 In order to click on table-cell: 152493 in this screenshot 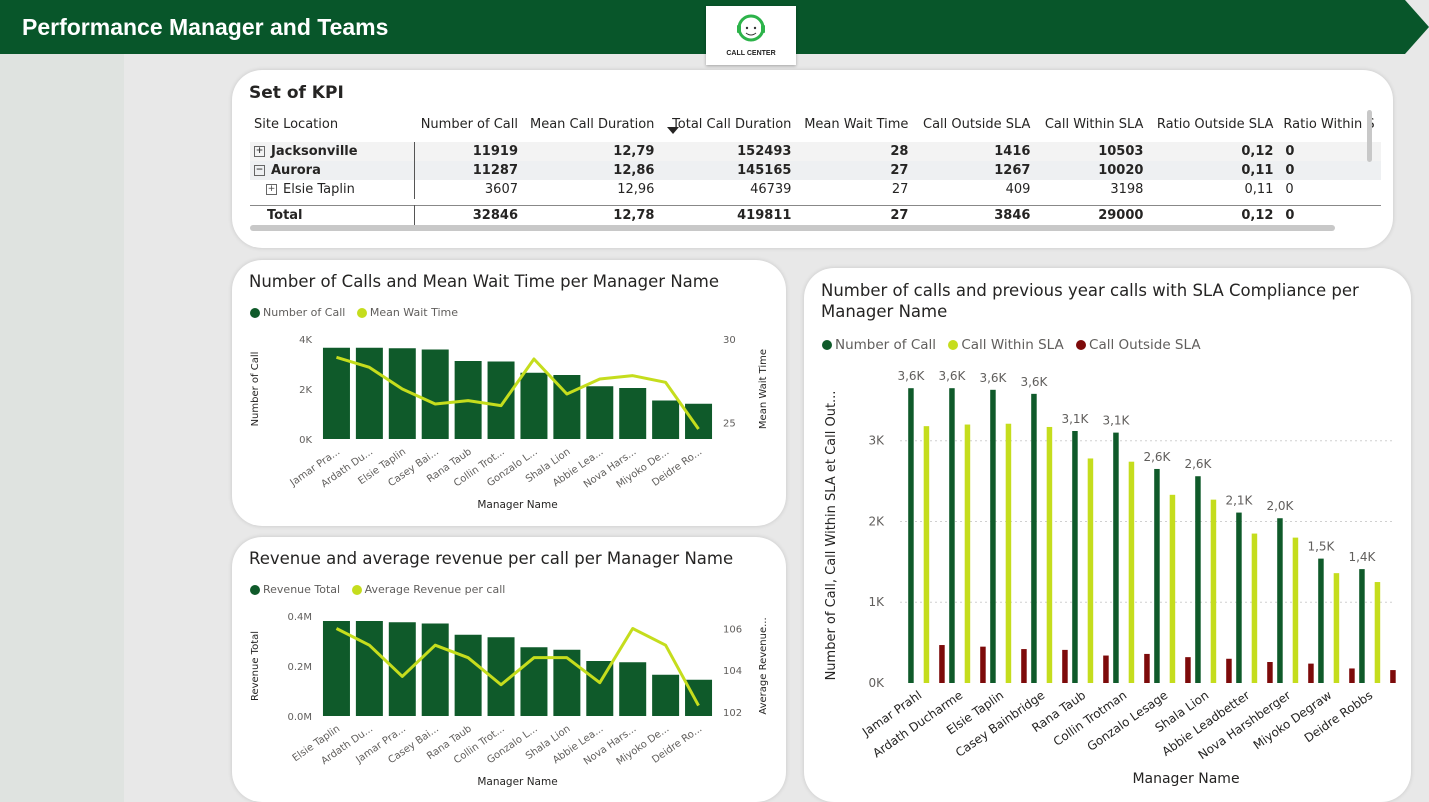, I will do `click(764, 151)`.